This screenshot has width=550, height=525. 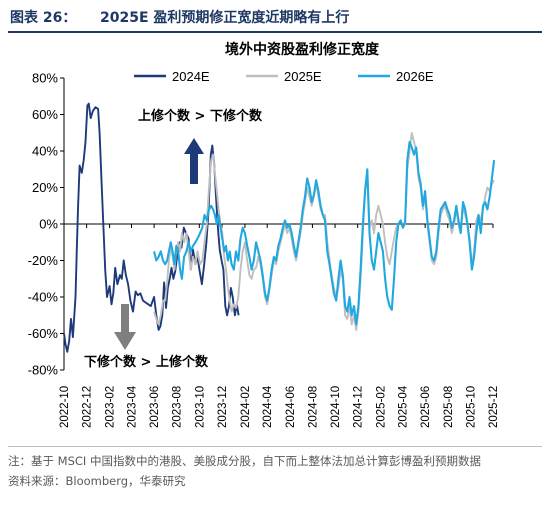 I want to click on y-tick-label: -60%, so click(x=43, y=333).